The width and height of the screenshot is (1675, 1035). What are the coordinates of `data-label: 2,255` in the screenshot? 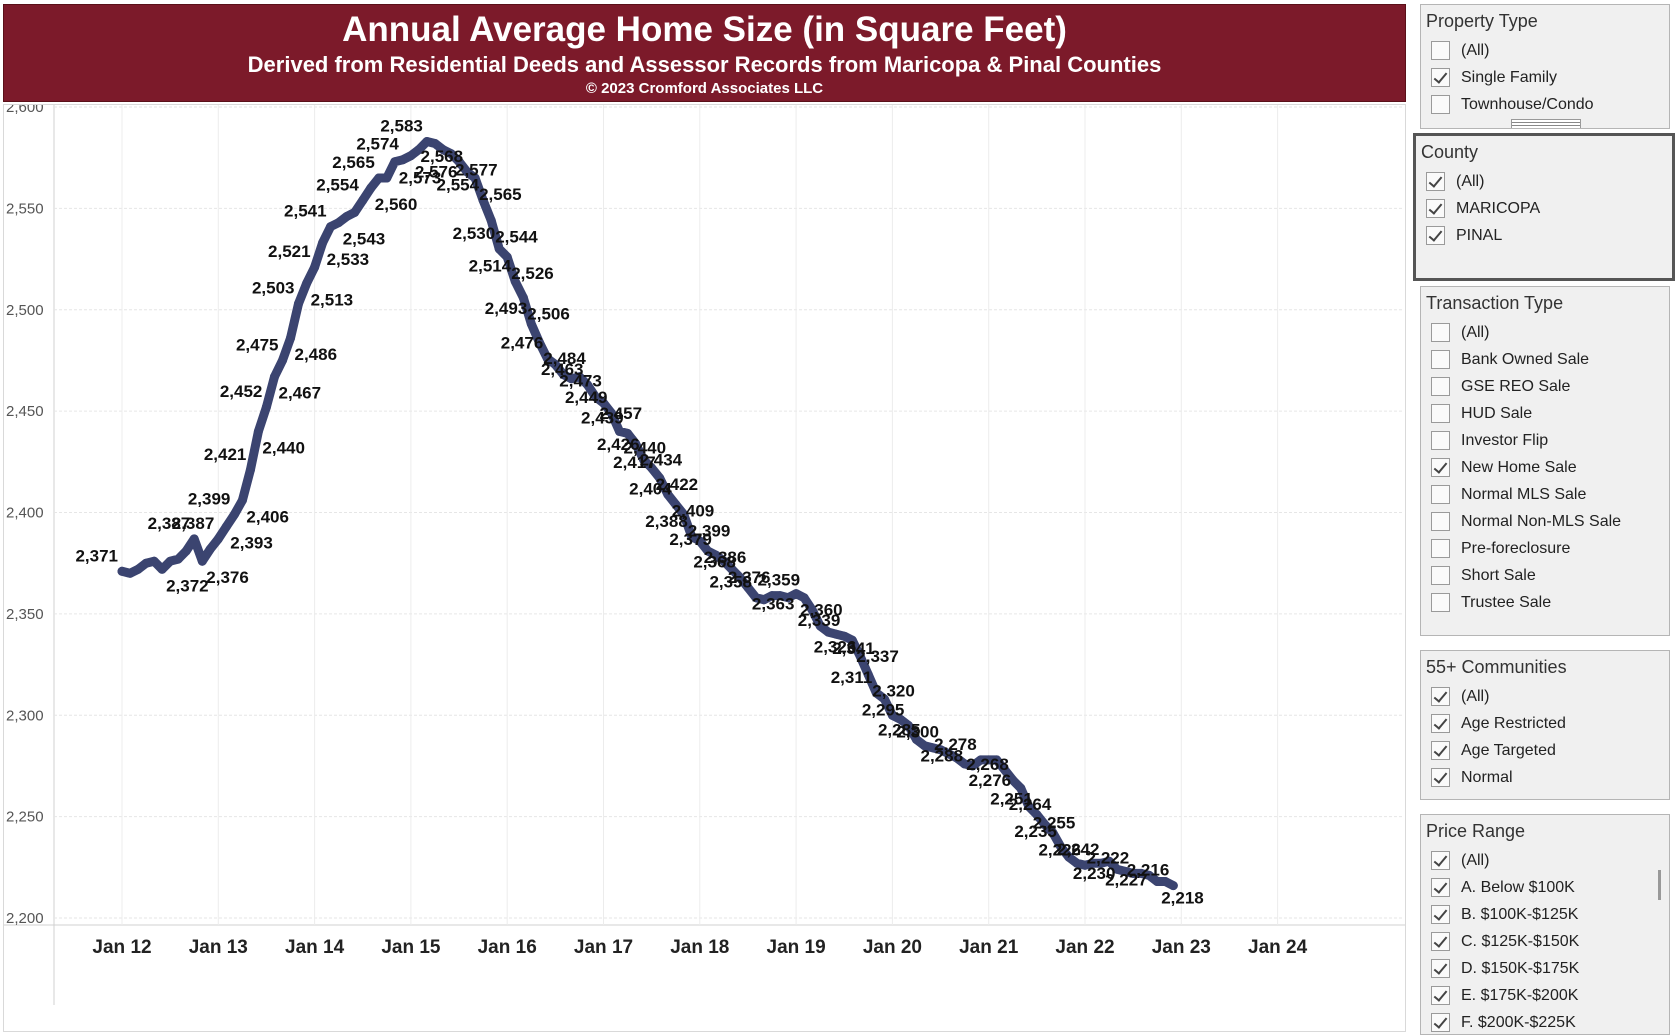 It's located at (1054, 823).